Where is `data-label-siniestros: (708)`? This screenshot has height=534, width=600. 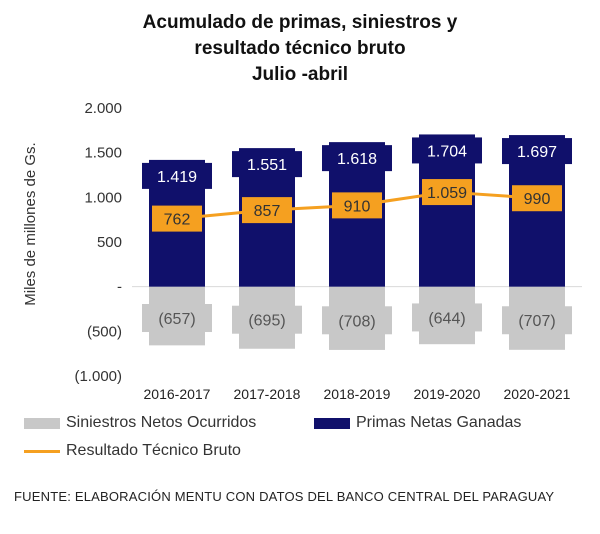 data-label-siniestros: (708) is located at coordinates (356, 321).